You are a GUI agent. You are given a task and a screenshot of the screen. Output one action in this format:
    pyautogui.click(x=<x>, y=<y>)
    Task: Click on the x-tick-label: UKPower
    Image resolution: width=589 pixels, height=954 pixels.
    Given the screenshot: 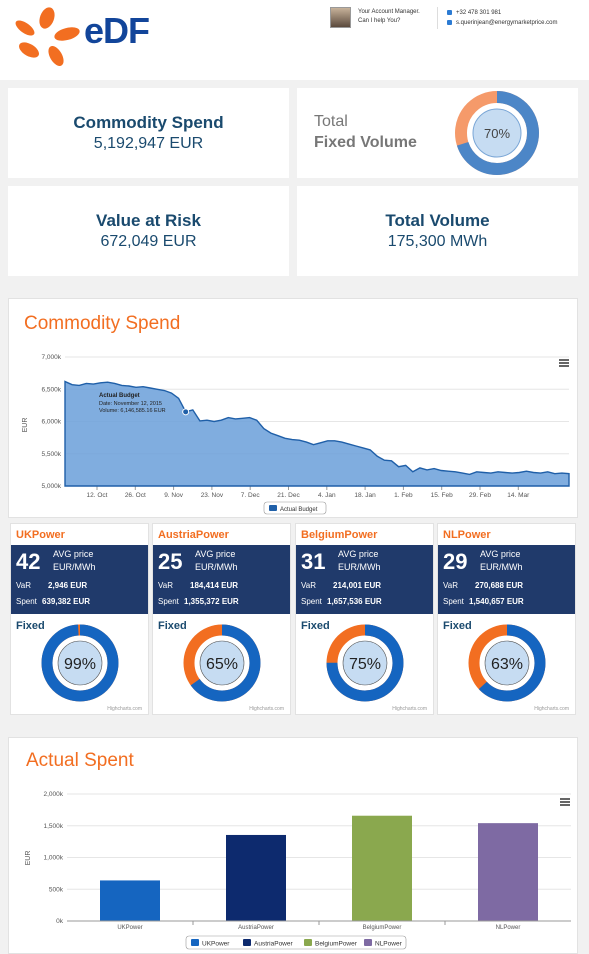 What is the action you would take?
    pyautogui.click(x=129, y=928)
    